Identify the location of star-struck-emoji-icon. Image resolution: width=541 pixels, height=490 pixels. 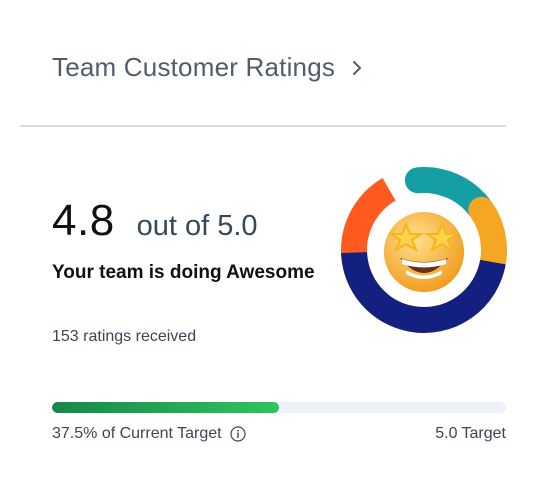
(424, 252).